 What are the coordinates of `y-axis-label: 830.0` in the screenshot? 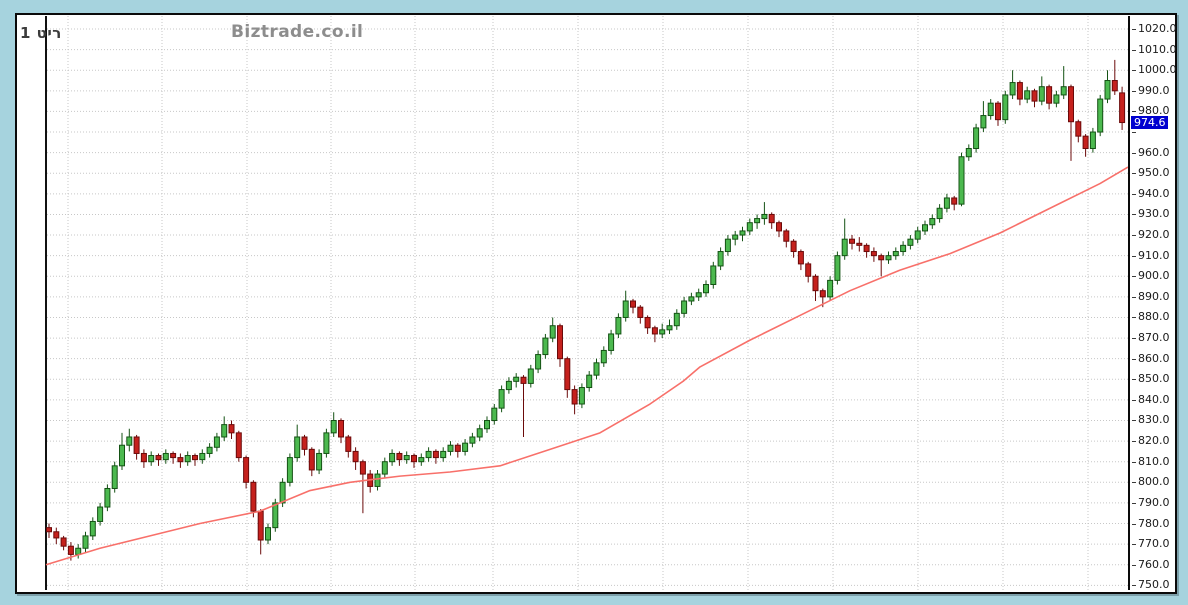 It's located at (1154, 420).